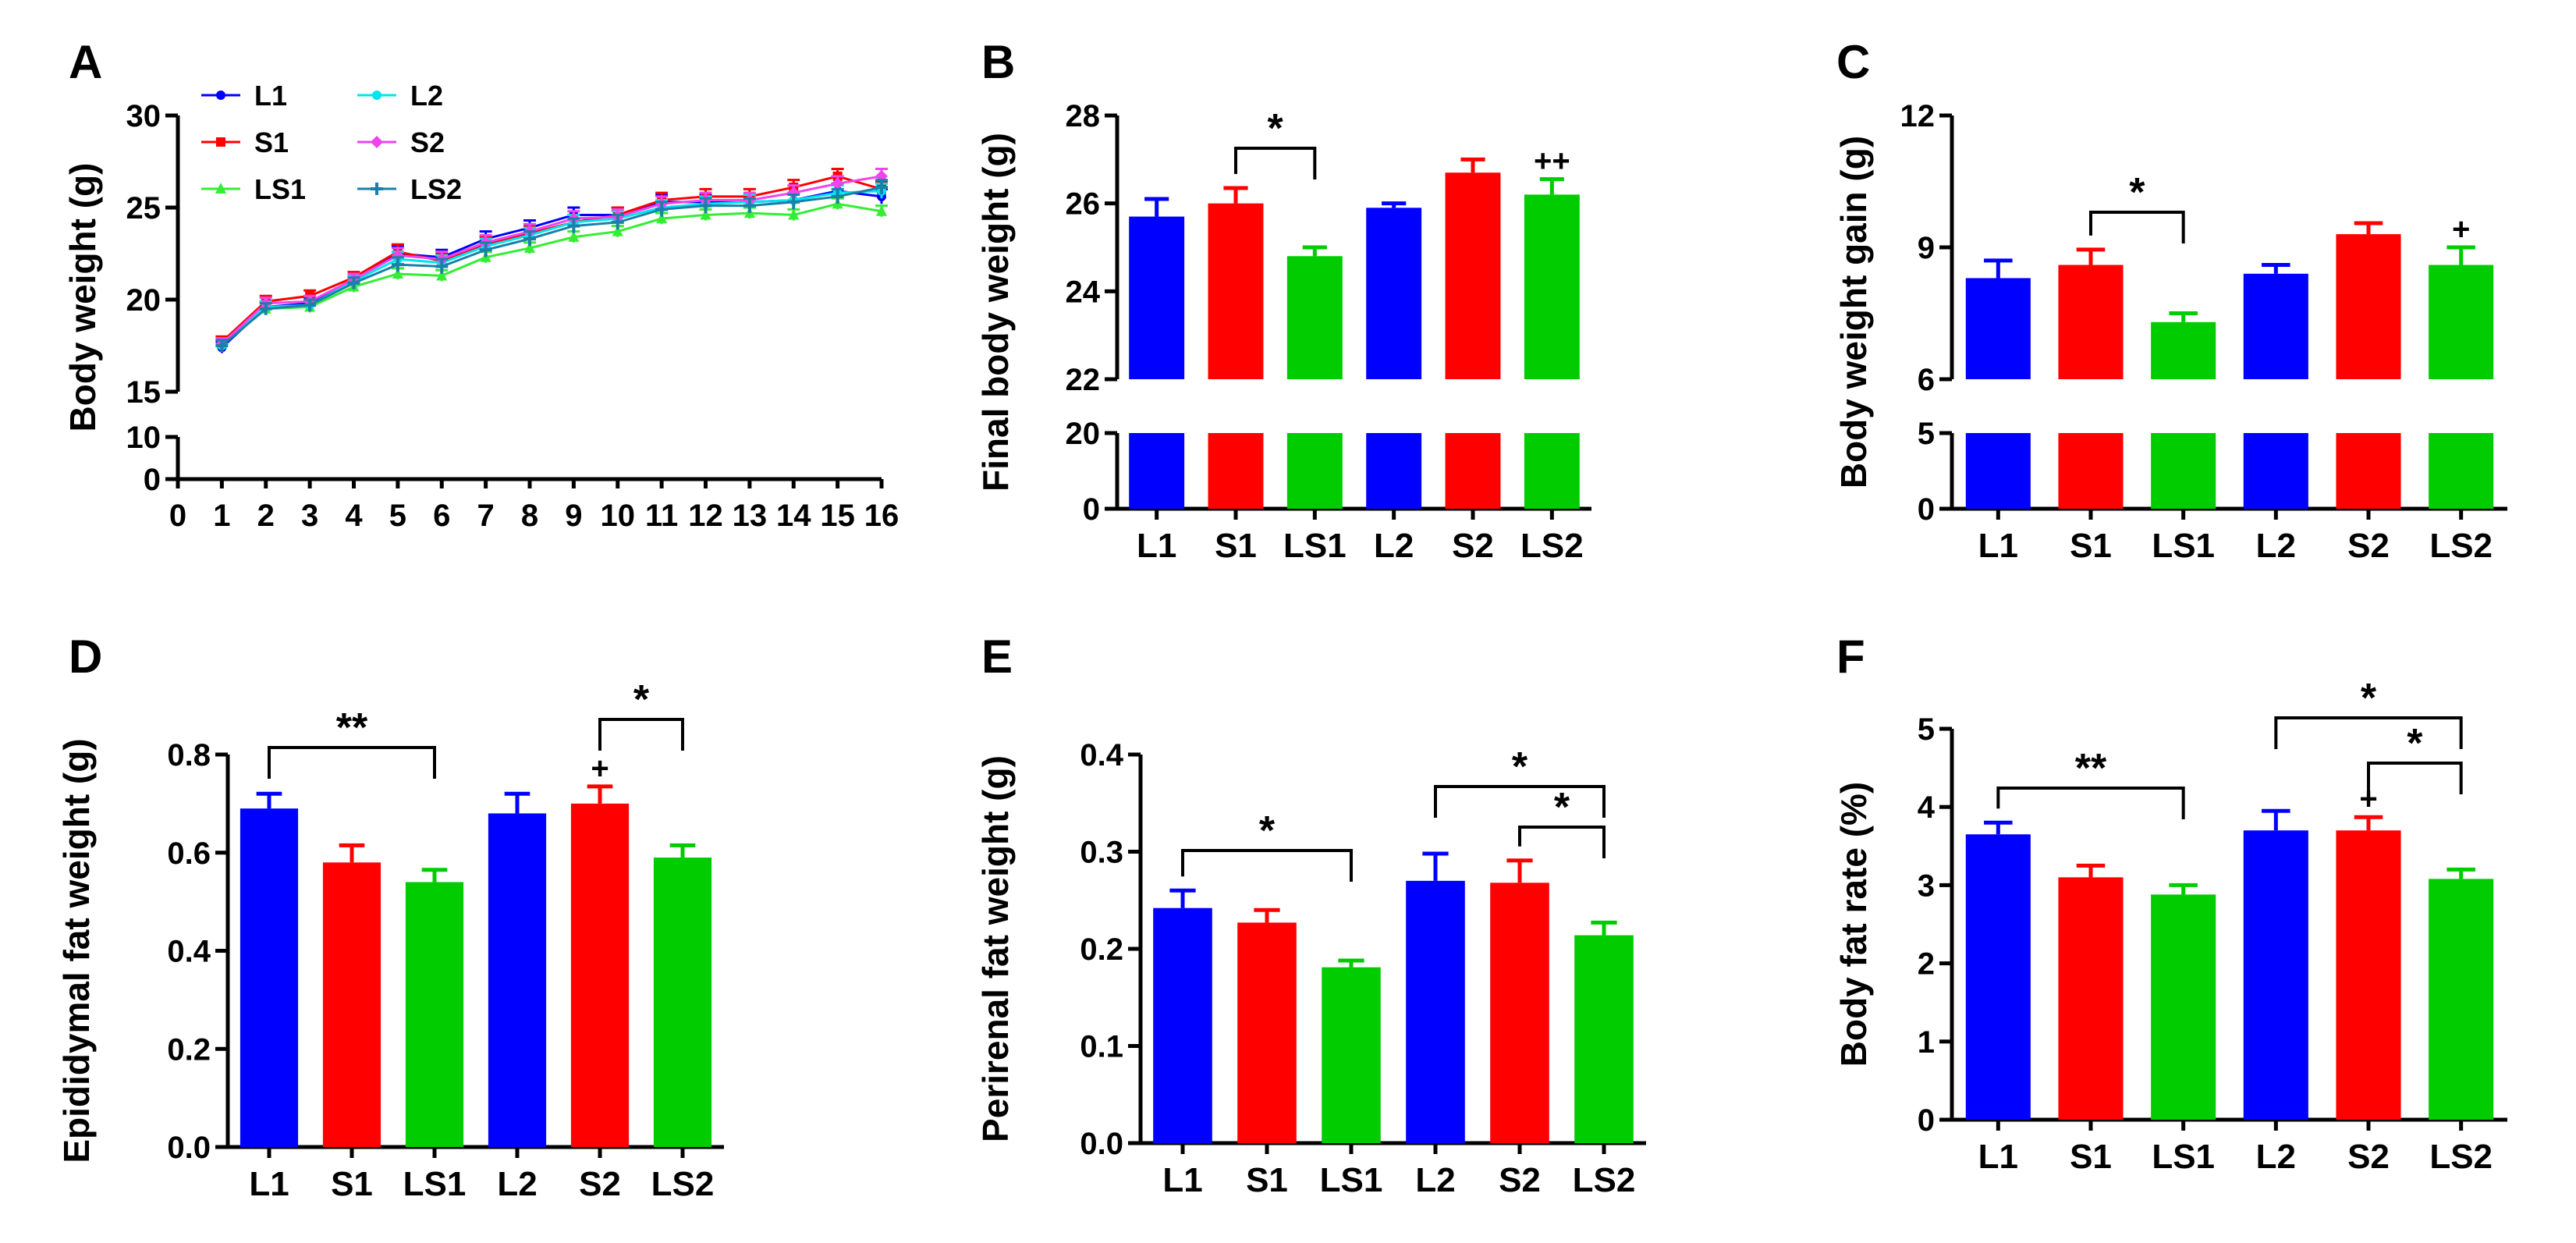  Describe the element at coordinates (397, 516) in the screenshot. I see `x-tick-label: 5` at that location.